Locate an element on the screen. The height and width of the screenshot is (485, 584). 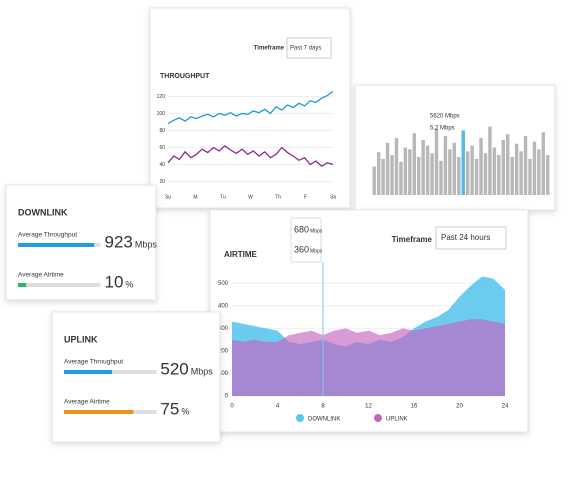
callout-text: 5620 Mbps is located at coordinates (445, 117).